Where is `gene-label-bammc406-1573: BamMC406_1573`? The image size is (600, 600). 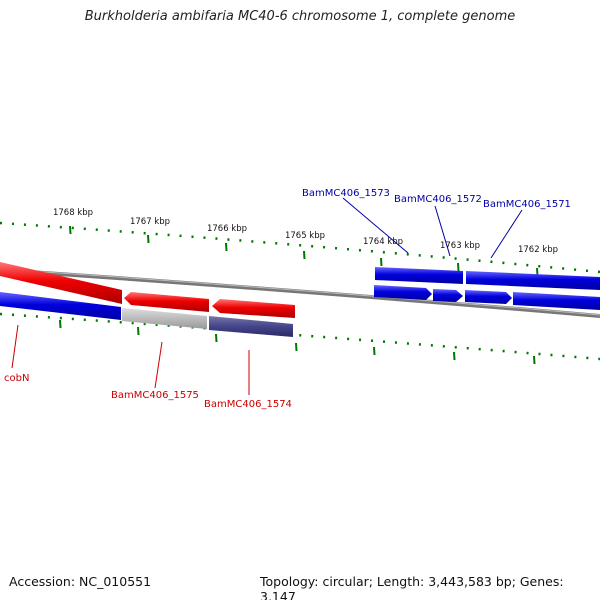 gene-label-bammc406-1573: BamMC406_1573 is located at coordinates (346, 193).